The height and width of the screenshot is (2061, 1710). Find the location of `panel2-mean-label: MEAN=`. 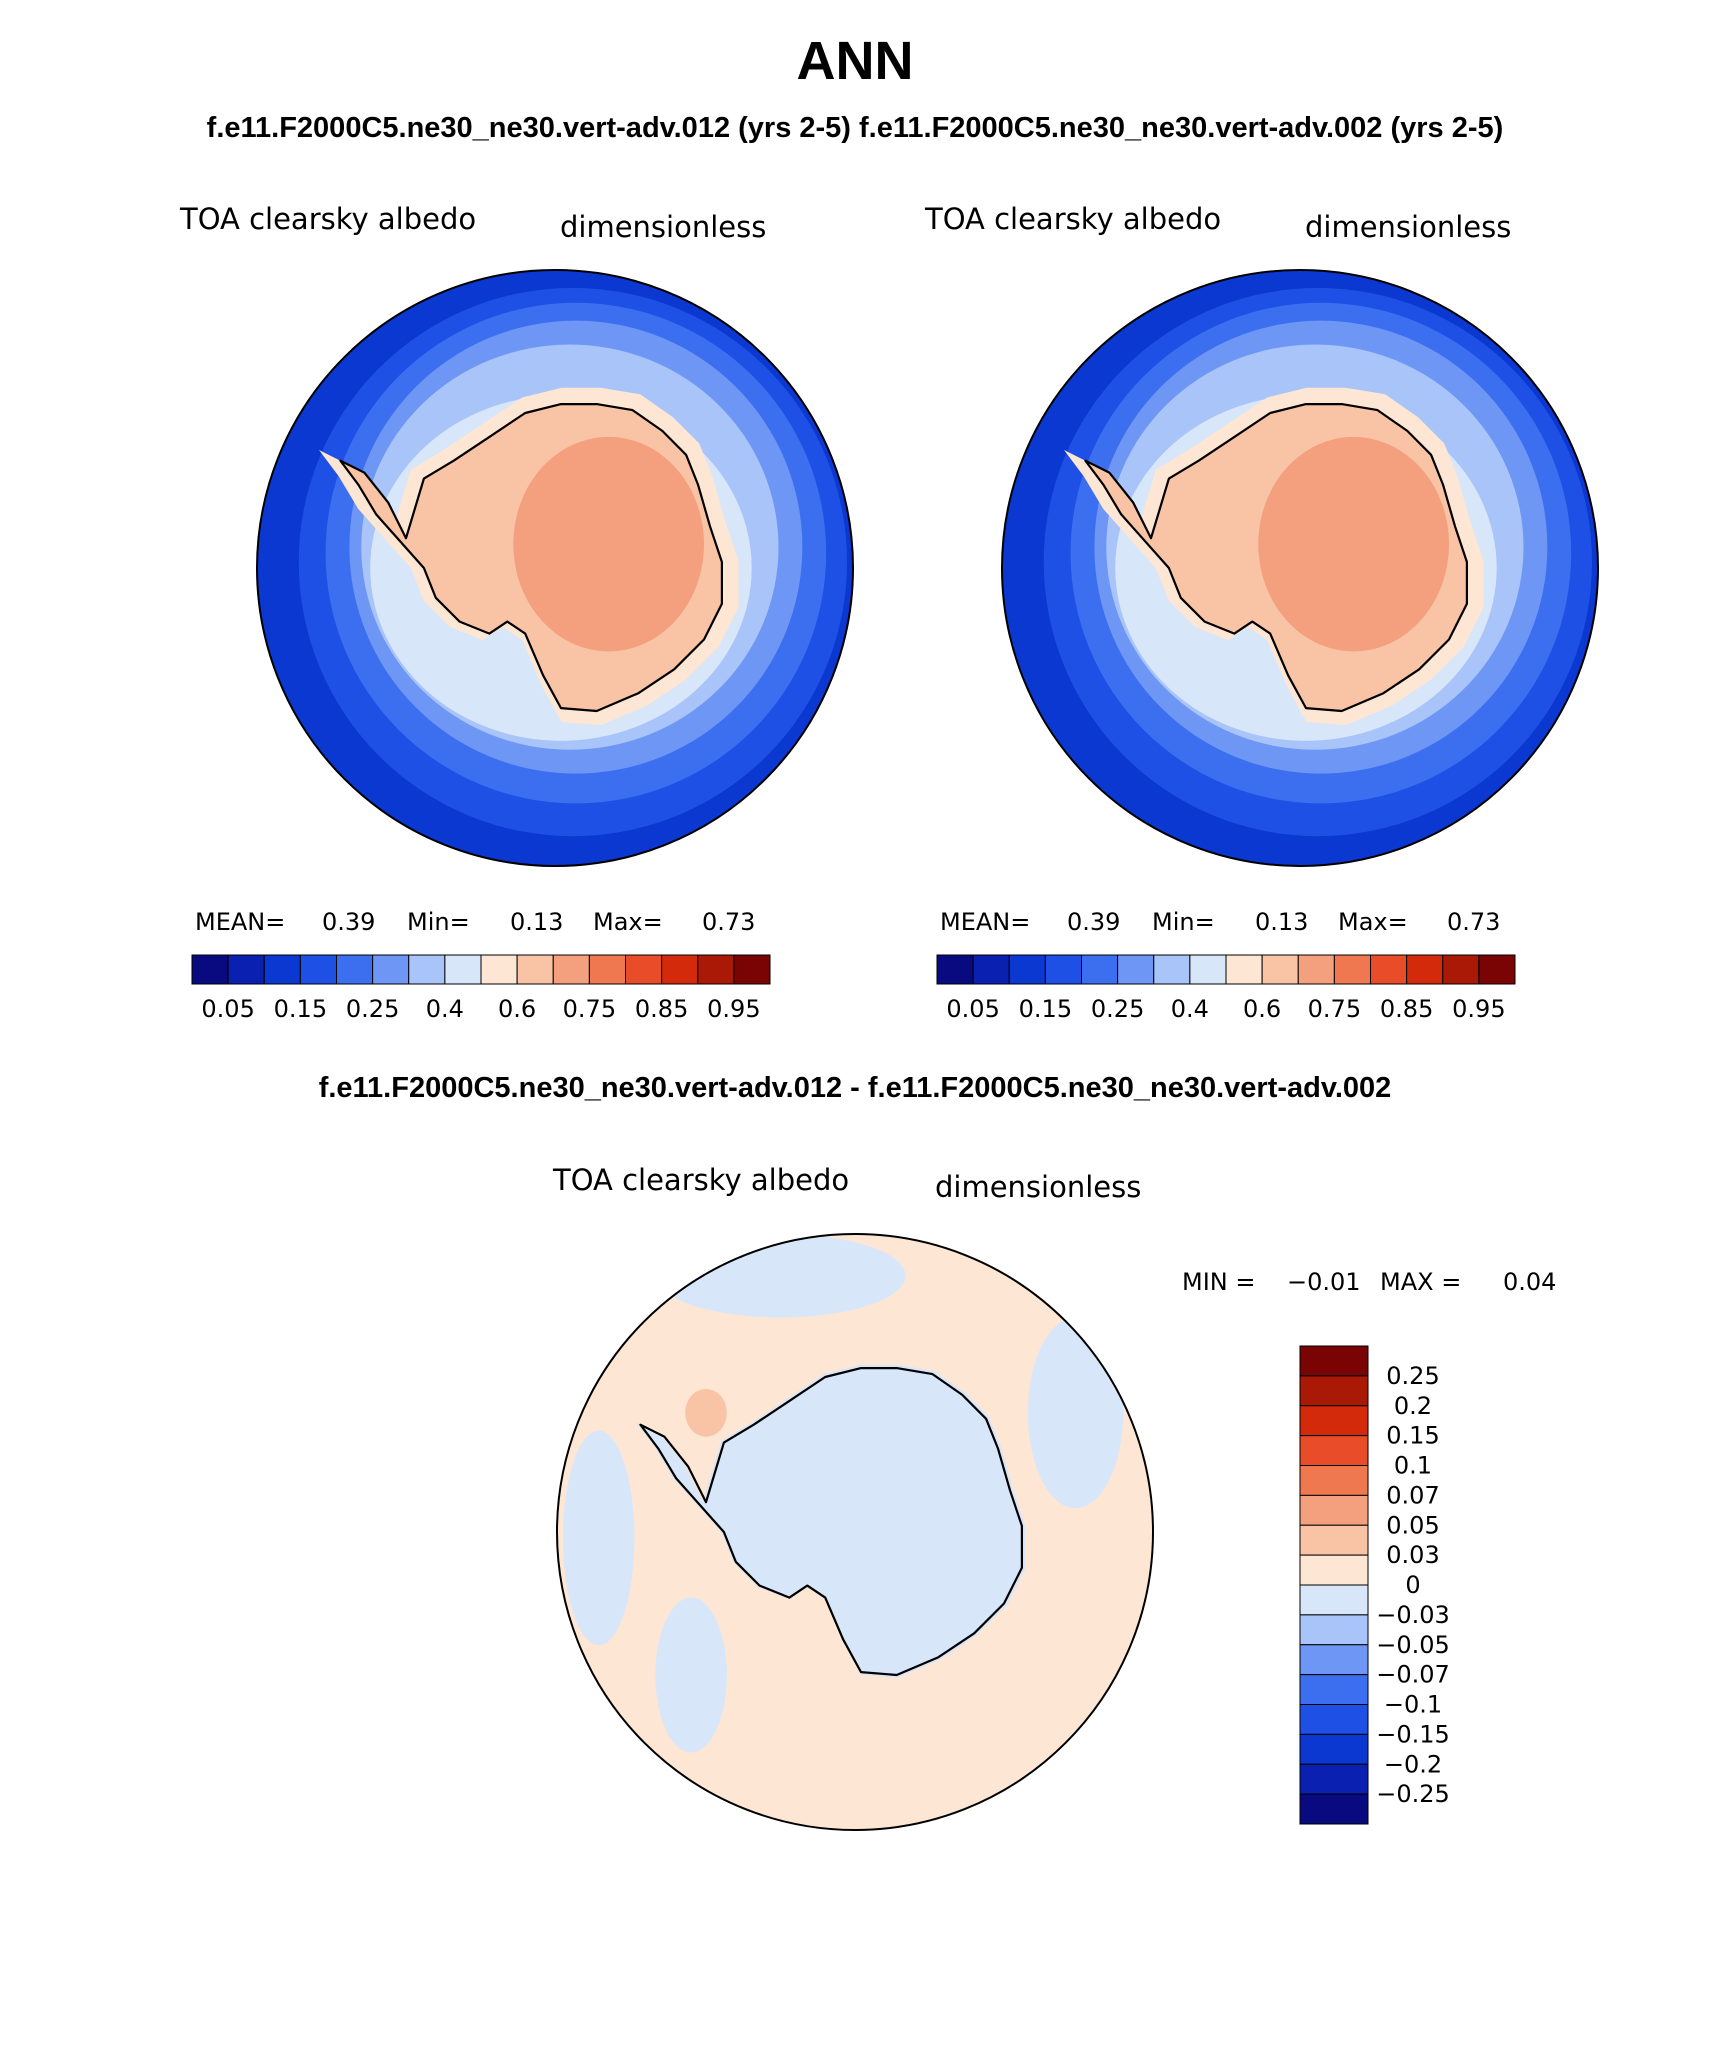

panel2-mean-label: MEAN= is located at coordinates (985, 922).